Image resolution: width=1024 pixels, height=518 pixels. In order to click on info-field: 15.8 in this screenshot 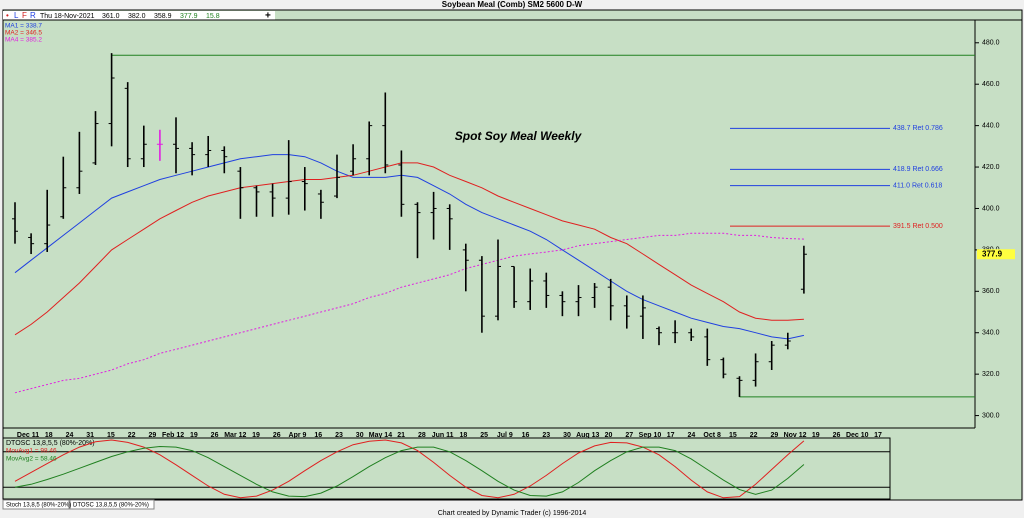, I will do `click(213, 16)`.